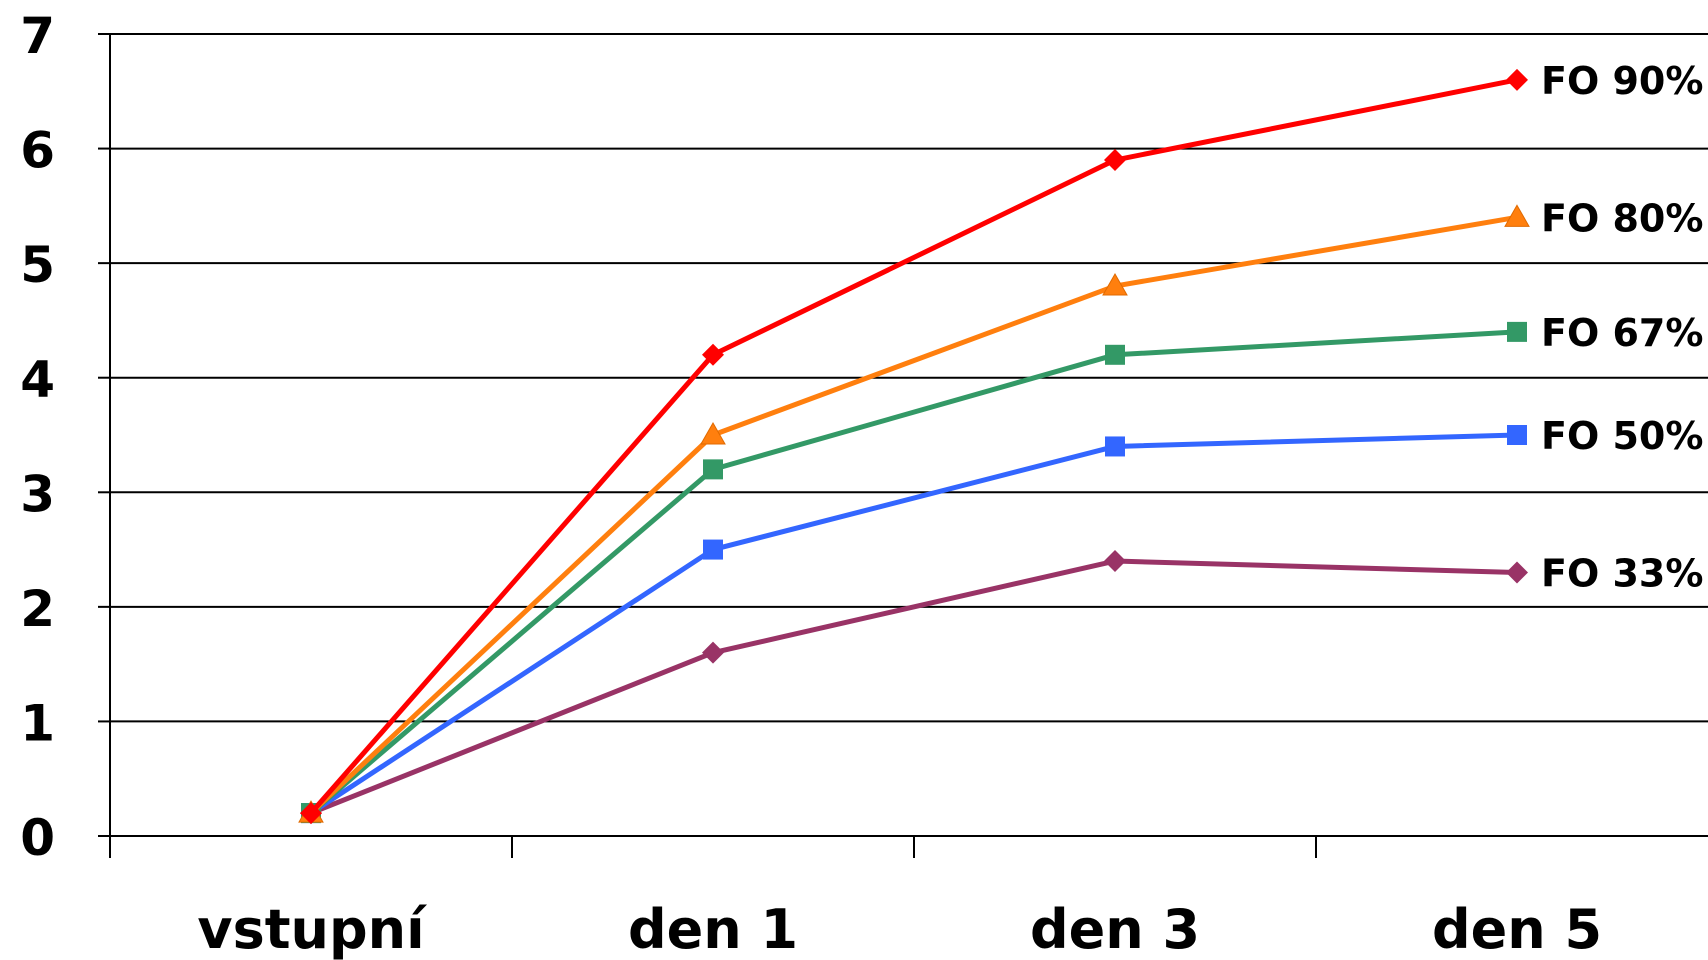 This screenshot has height=960, width=1708. What do you see at coordinates (37, 151) in the screenshot?
I see `y-tick-label: 6` at bounding box center [37, 151].